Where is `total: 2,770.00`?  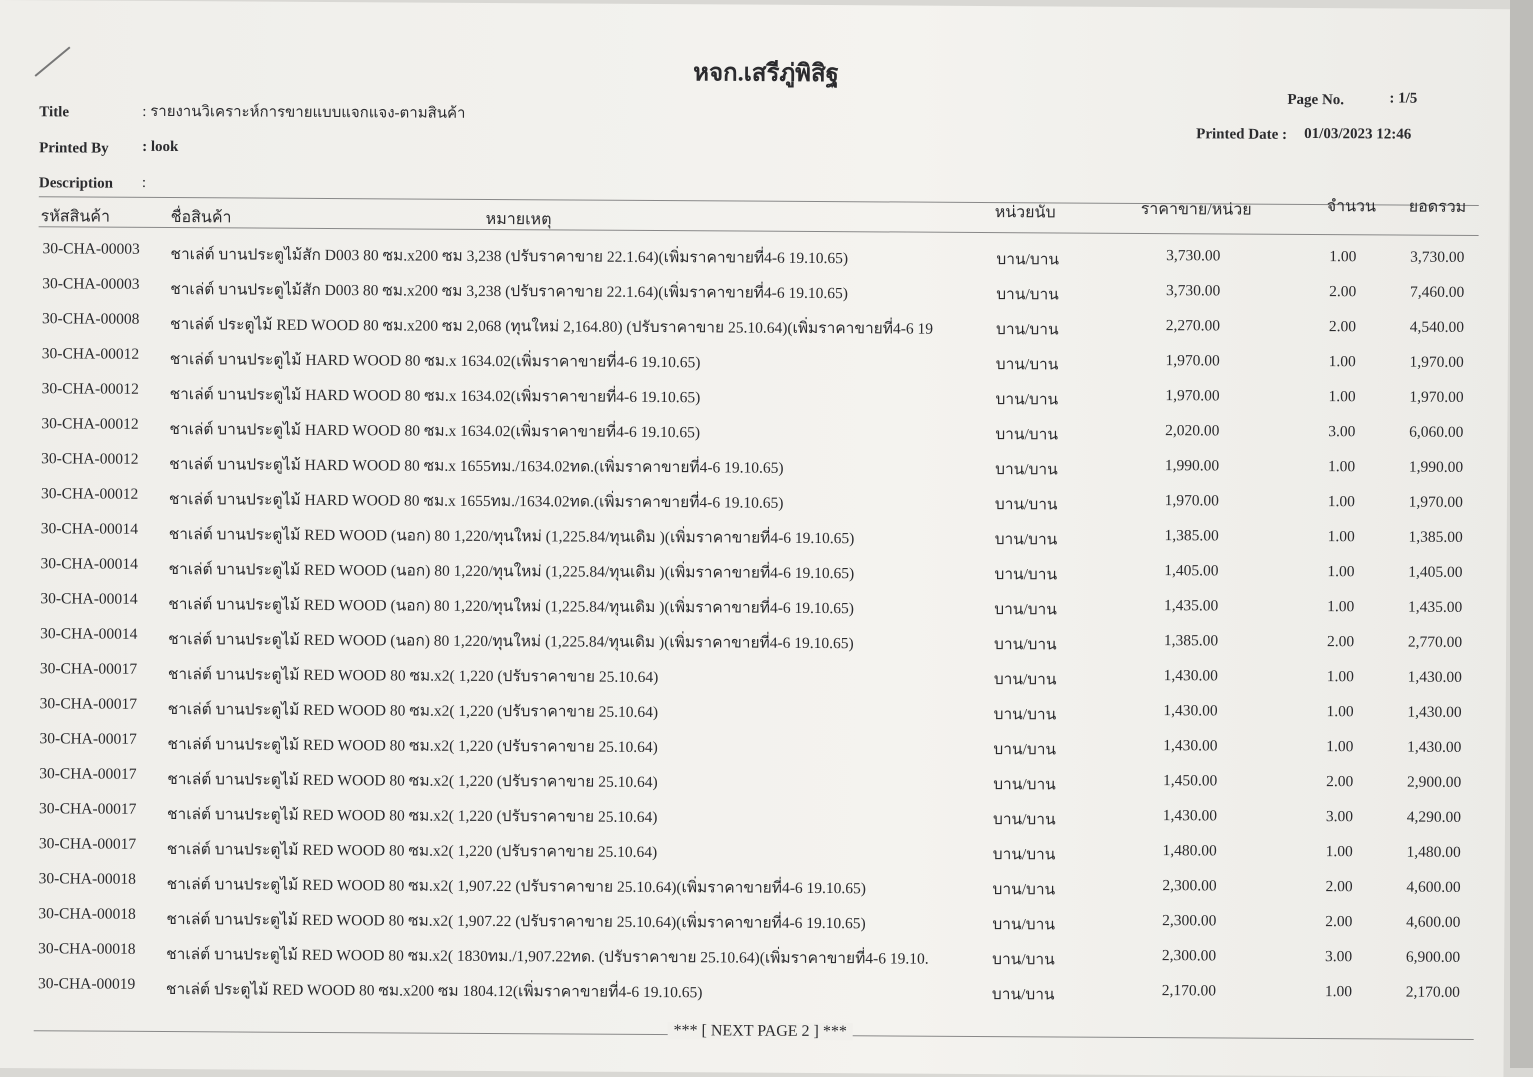 total: 2,770.00 is located at coordinates (1435, 642).